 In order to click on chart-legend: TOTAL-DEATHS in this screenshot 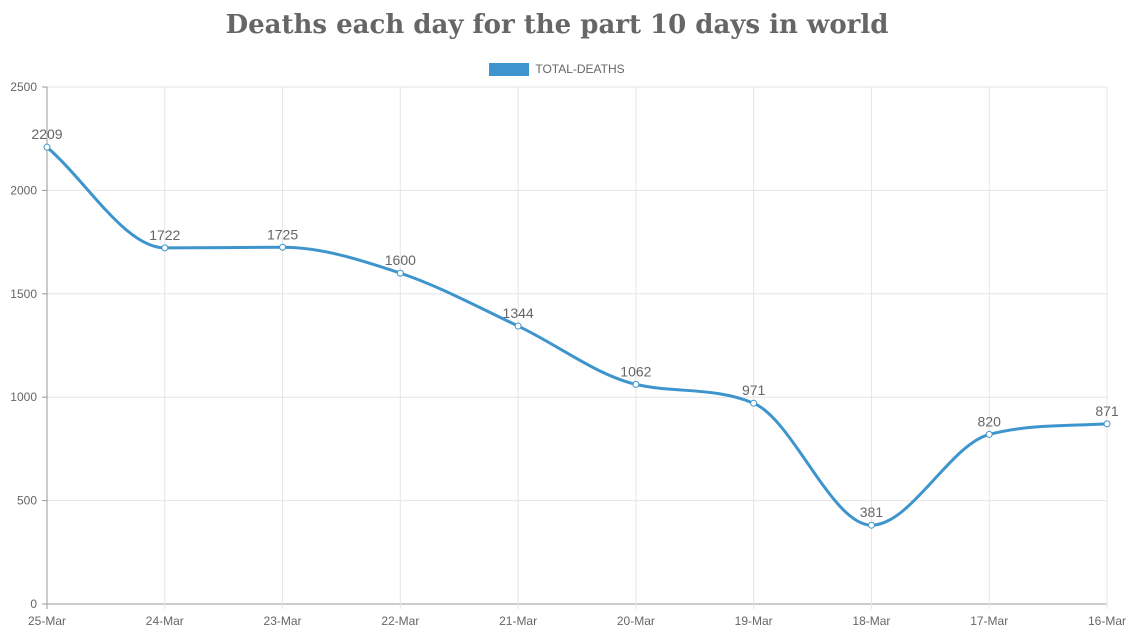, I will do `click(557, 69)`.